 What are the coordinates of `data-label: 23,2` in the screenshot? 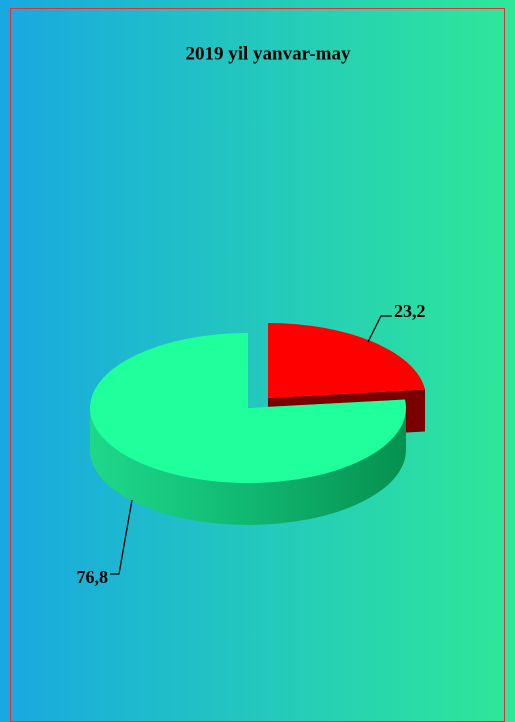 It's located at (410, 311).